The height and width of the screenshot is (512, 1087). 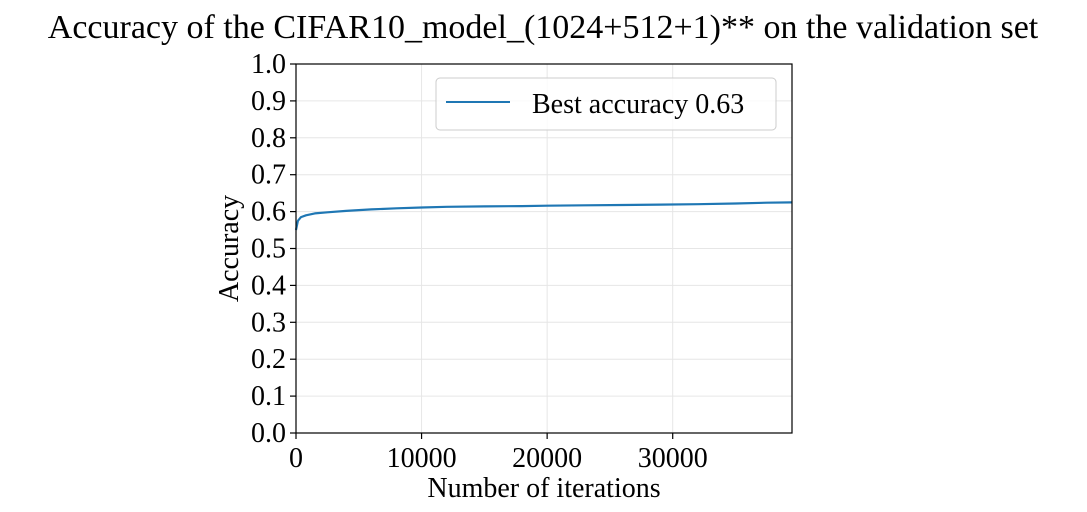 What do you see at coordinates (268, 433) in the screenshot?
I see `y-tick-label: 0.0` at bounding box center [268, 433].